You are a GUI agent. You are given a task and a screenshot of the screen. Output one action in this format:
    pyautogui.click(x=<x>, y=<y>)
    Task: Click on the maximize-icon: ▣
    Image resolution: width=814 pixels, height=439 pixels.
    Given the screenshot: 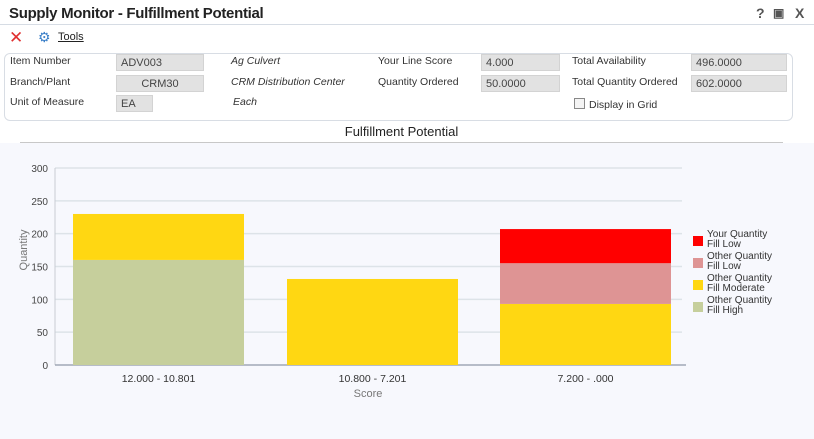 What is the action you would take?
    pyautogui.click(x=779, y=13)
    